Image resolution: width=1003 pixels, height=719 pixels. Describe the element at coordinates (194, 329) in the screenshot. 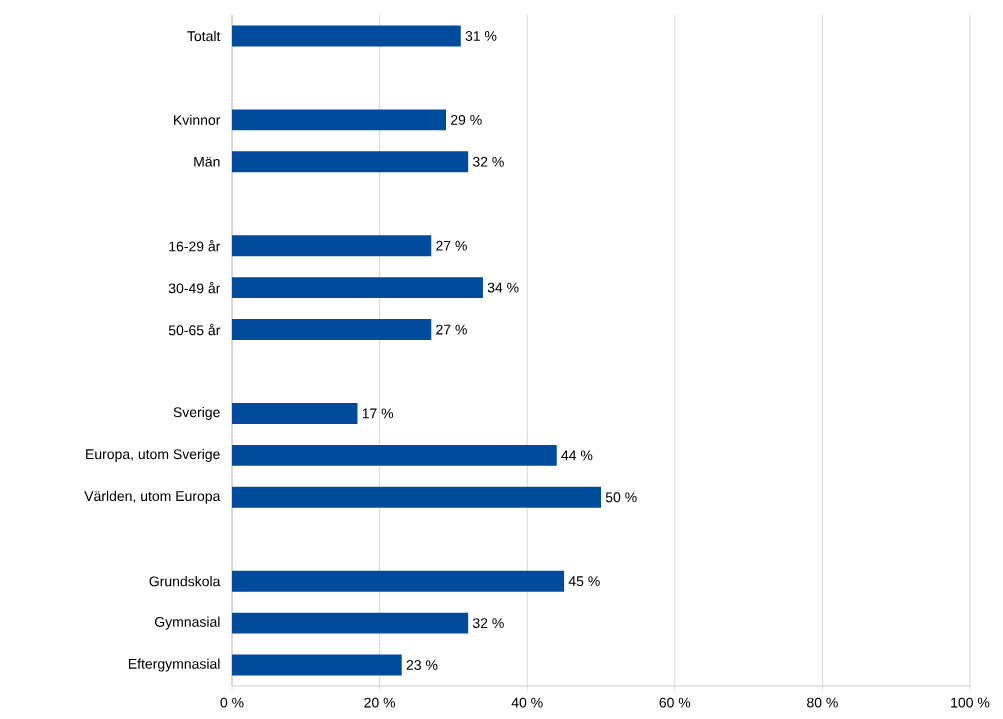

I see `y-tick-label: 50-65 år` at that location.